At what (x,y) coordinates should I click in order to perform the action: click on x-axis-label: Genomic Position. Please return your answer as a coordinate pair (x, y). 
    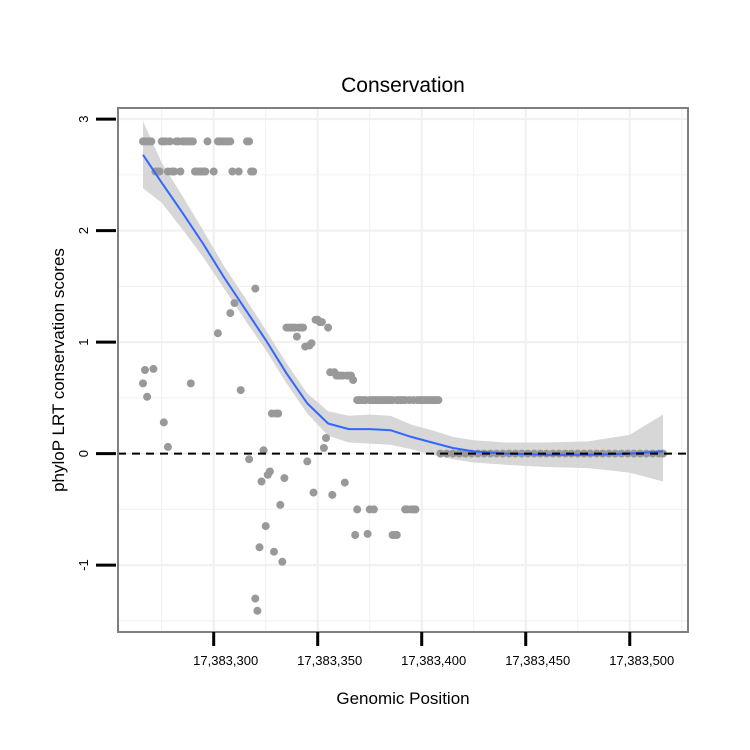
    Looking at the image, I should click on (402, 698).